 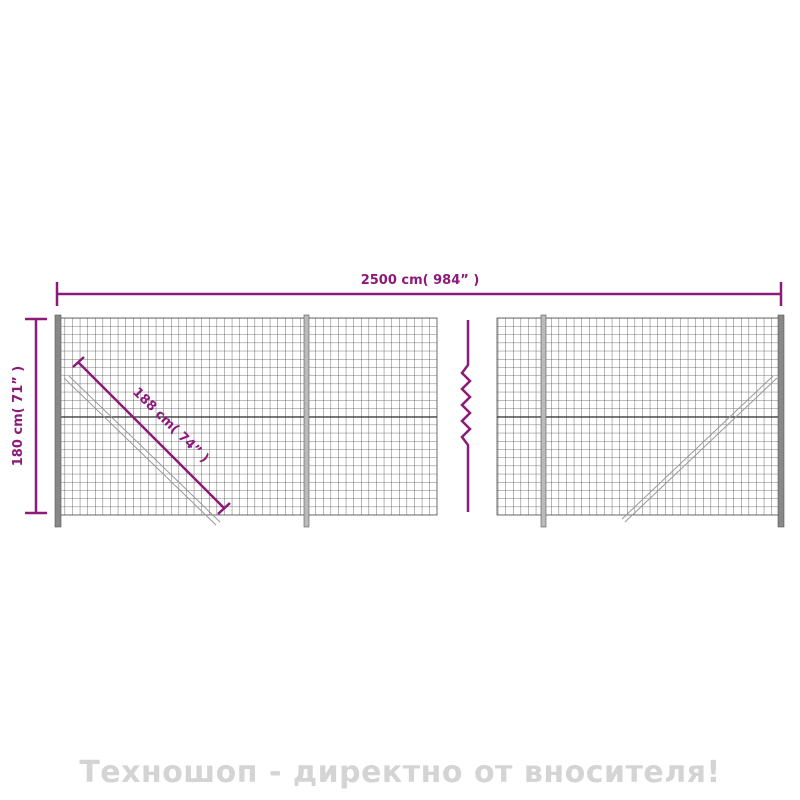 I want to click on height-dimension: 180 cm( 71” ), so click(x=29, y=416).